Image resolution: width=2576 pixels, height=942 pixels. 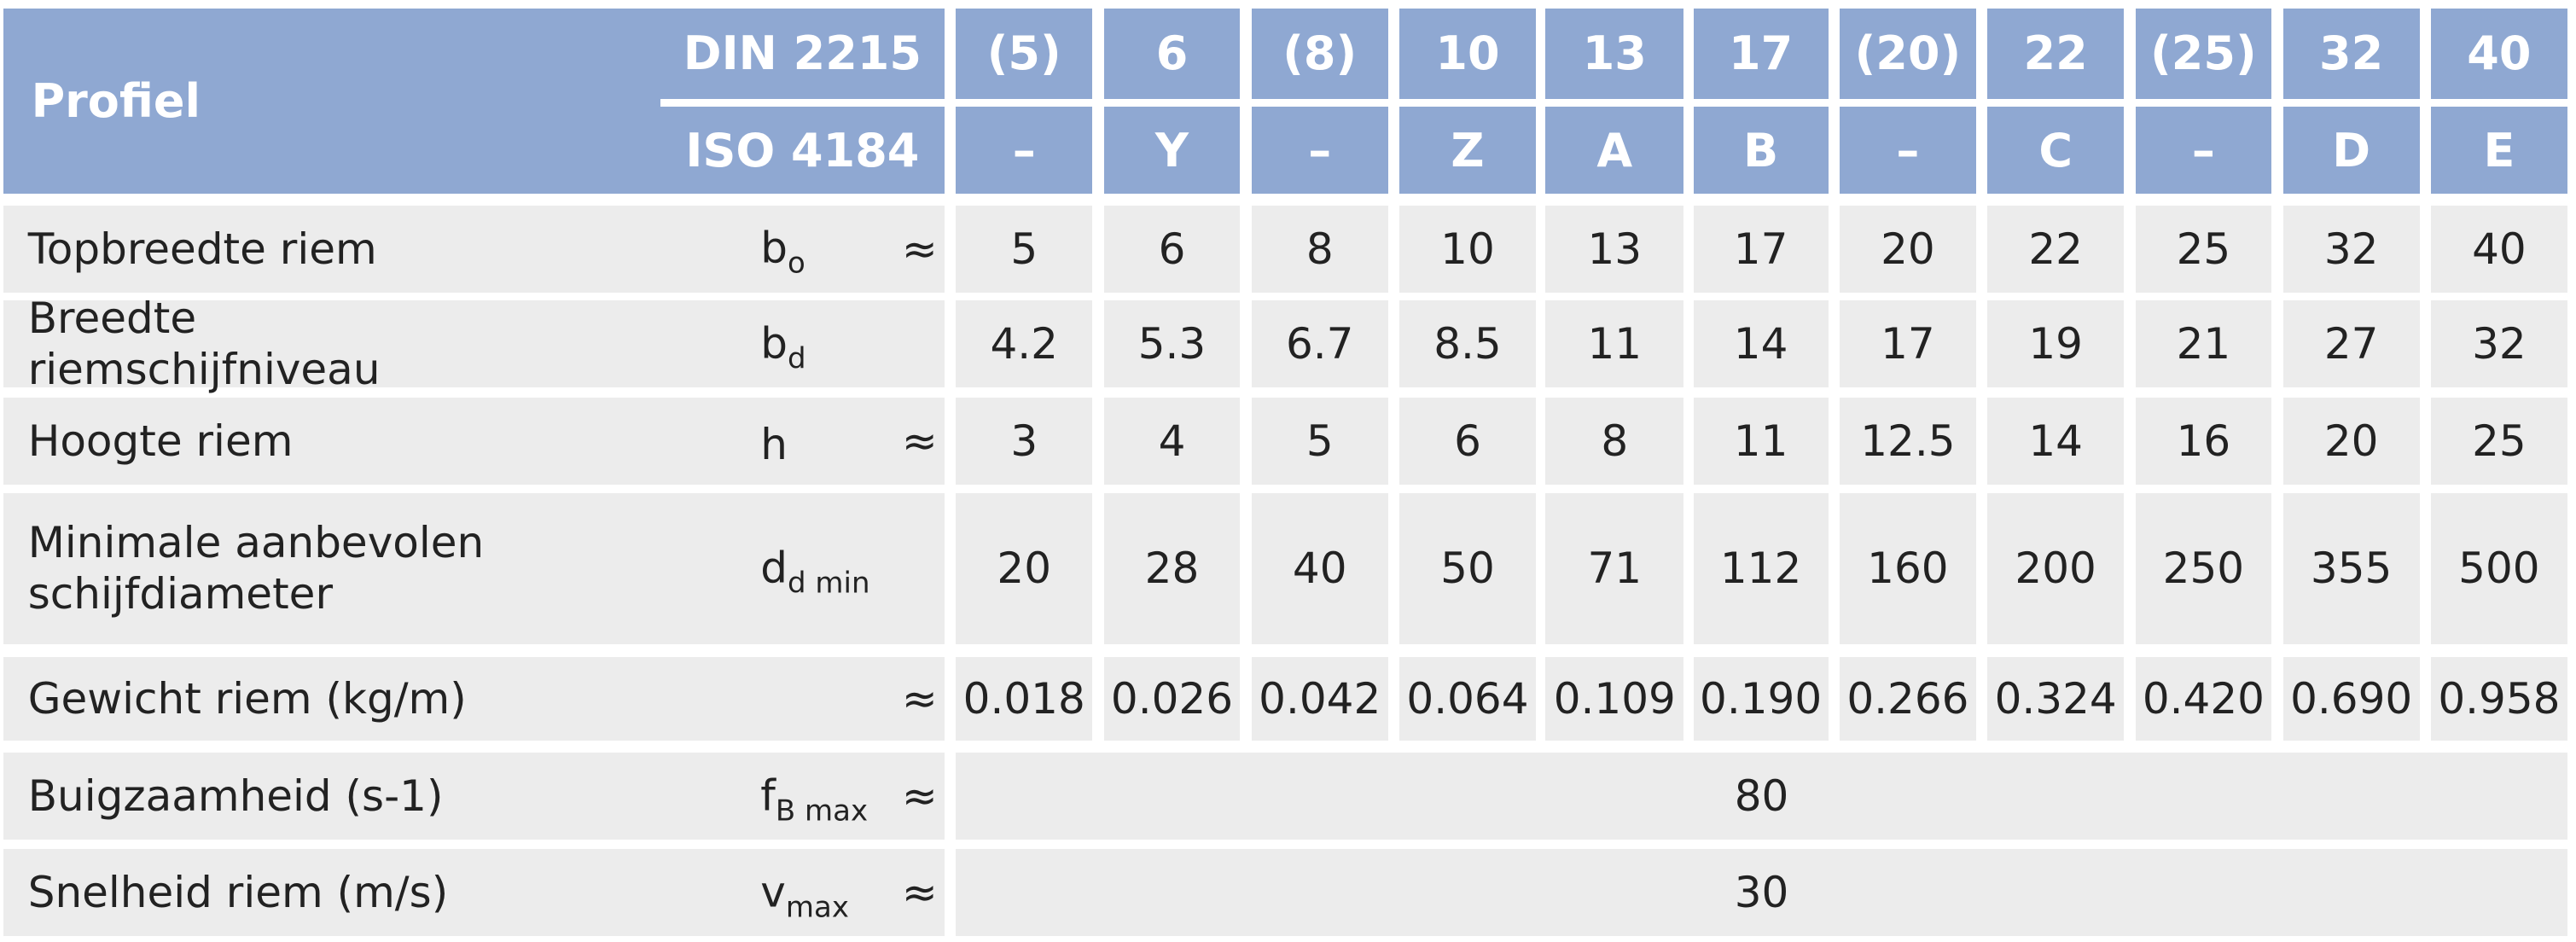 What do you see at coordinates (204, 344) in the screenshot?
I see `row-label: Breedte riemschijfniveau` at bounding box center [204, 344].